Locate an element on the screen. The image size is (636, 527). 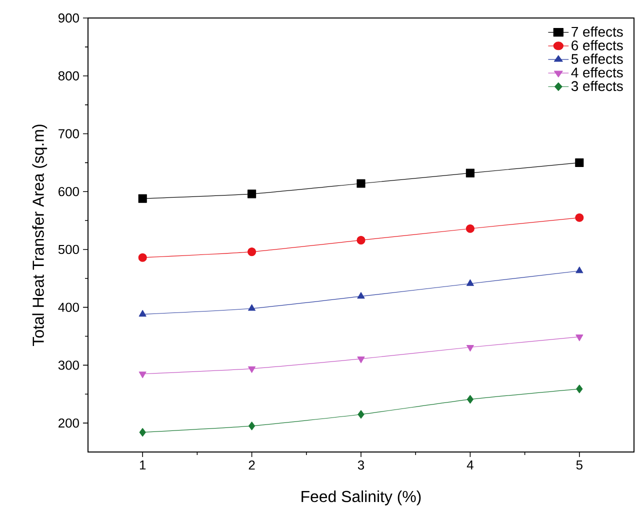
x-tick-label: 2 is located at coordinates (251, 465).